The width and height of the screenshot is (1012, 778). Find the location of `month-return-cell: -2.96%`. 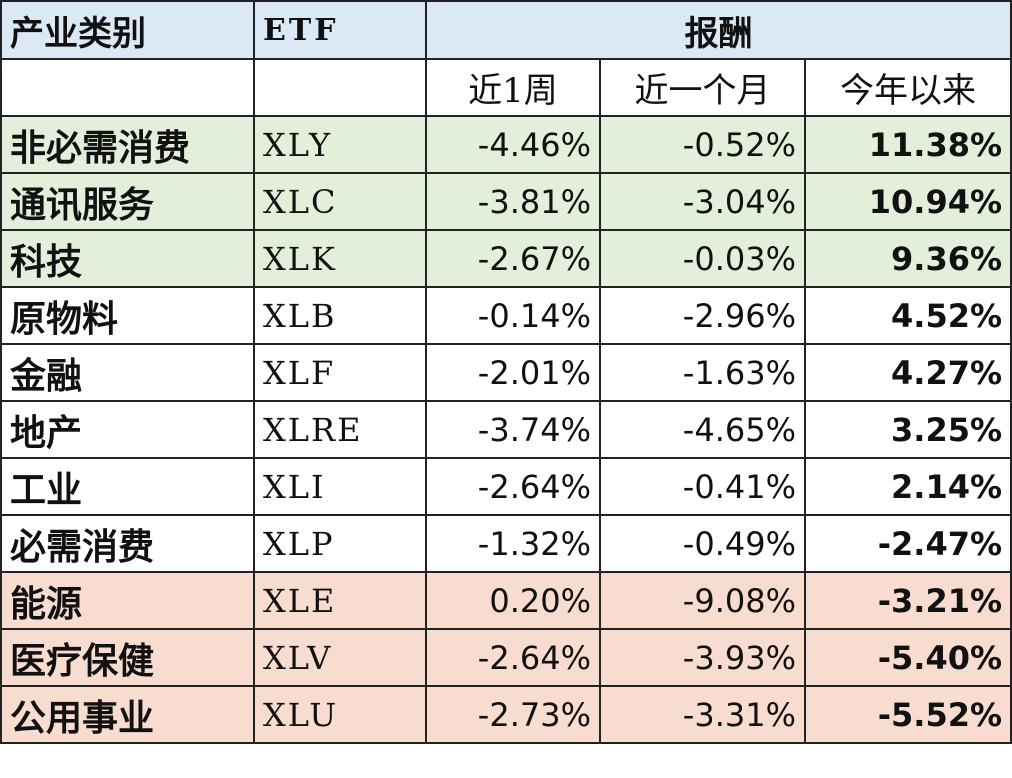

month-return-cell: -2.96% is located at coordinates (702, 315).